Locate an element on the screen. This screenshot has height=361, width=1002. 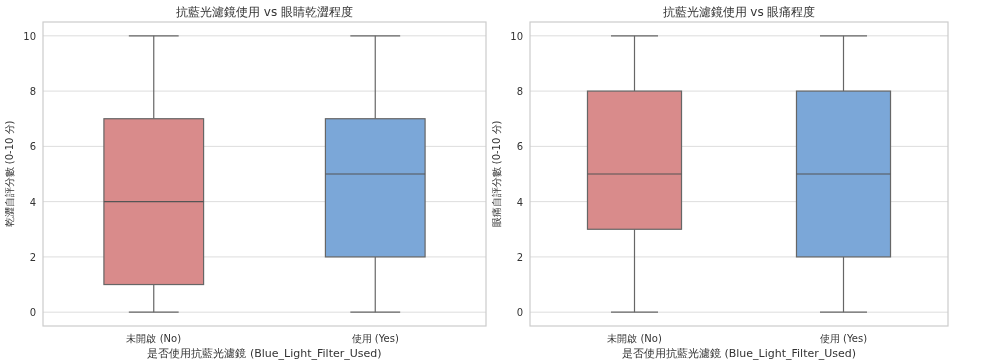
chart-title: 抗藍光濾鏡使用 vs 眼睛乾澀程度 is located at coordinates (264, 12).